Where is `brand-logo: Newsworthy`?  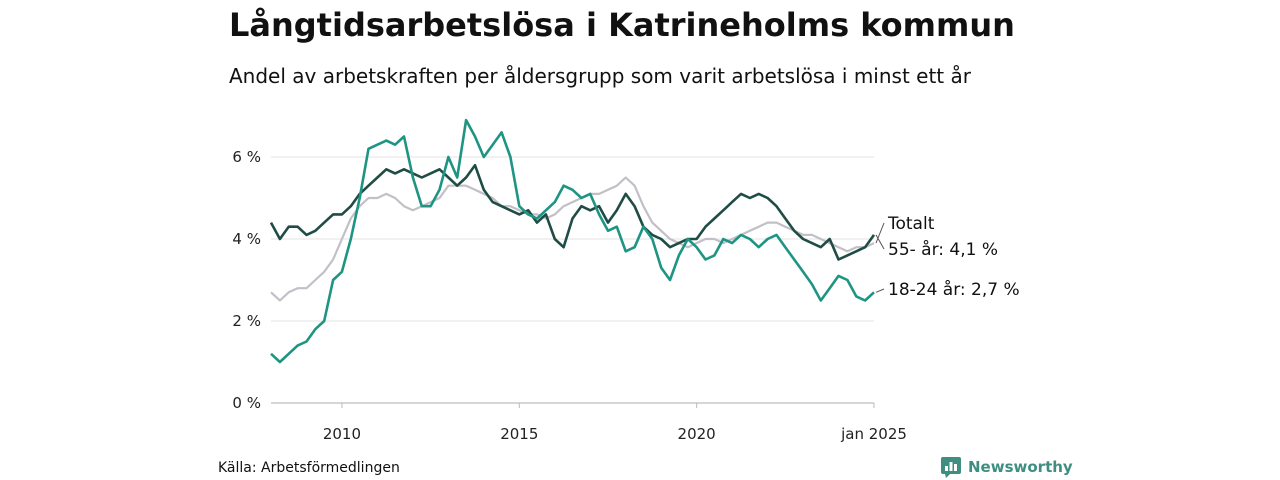
brand-logo: Newsworthy is located at coordinates (1006, 467).